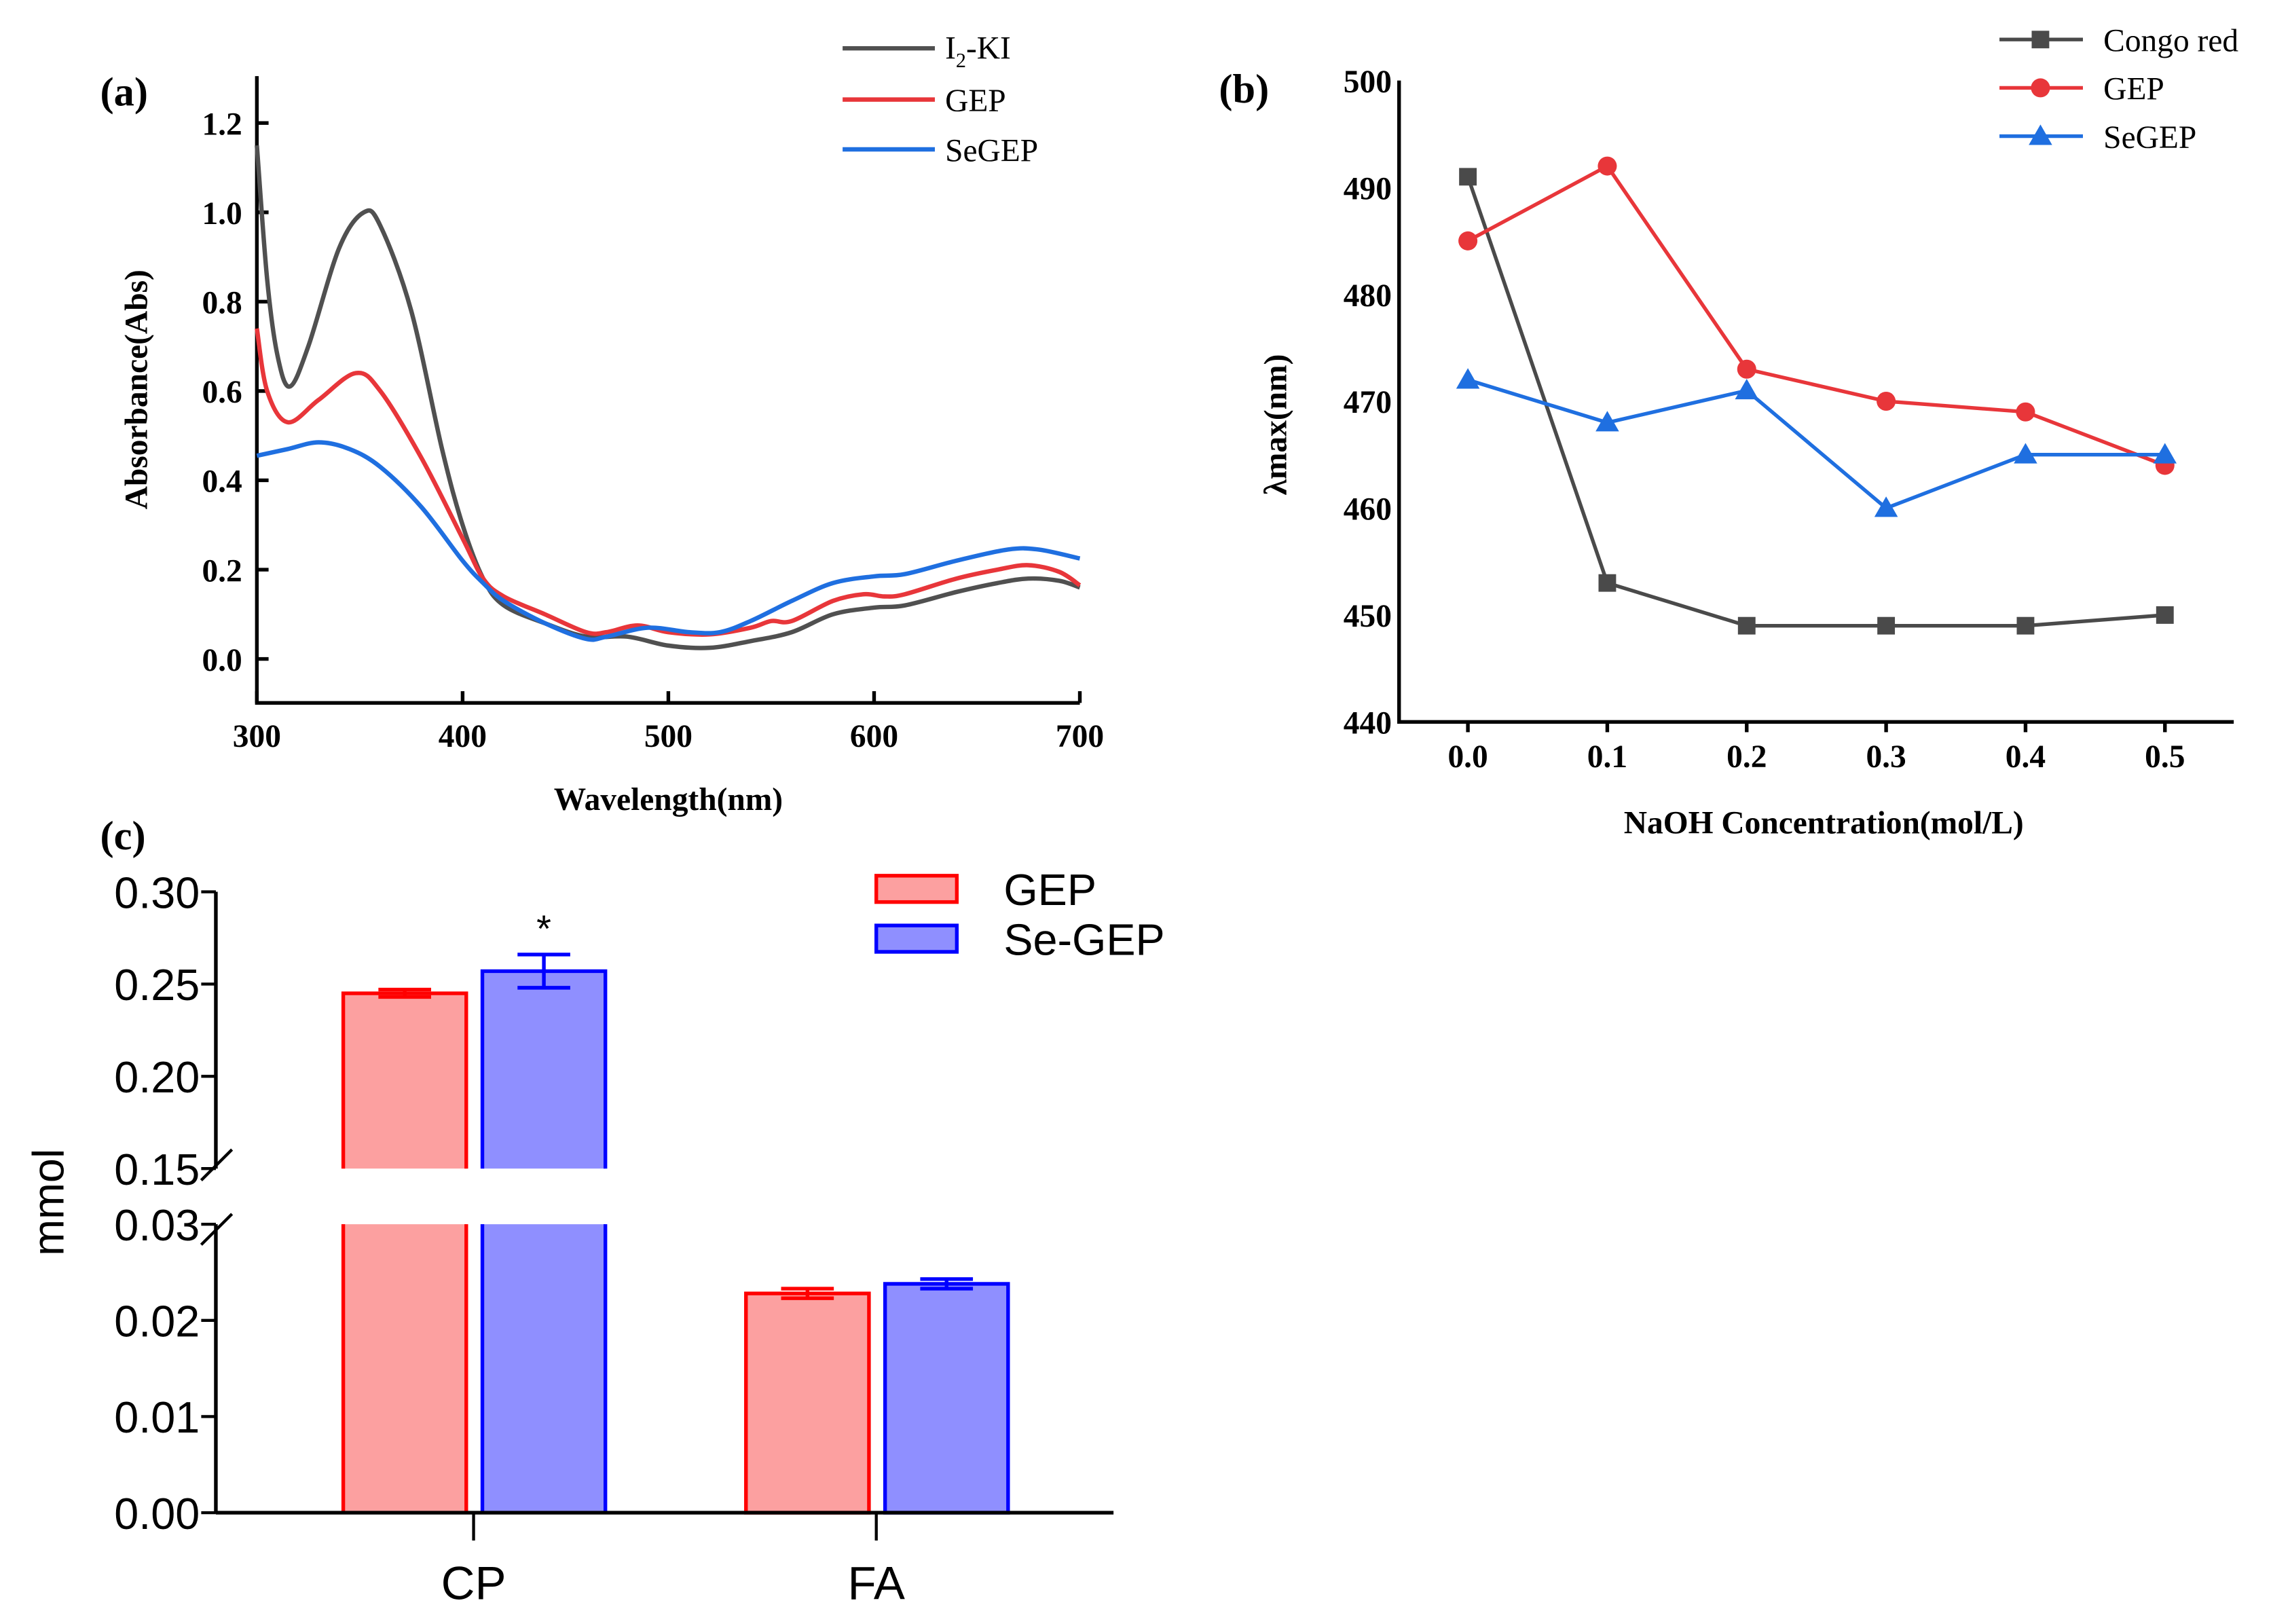  What do you see at coordinates (1368, 616) in the screenshot?
I see `y-tick-label-b: 450` at bounding box center [1368, 616].